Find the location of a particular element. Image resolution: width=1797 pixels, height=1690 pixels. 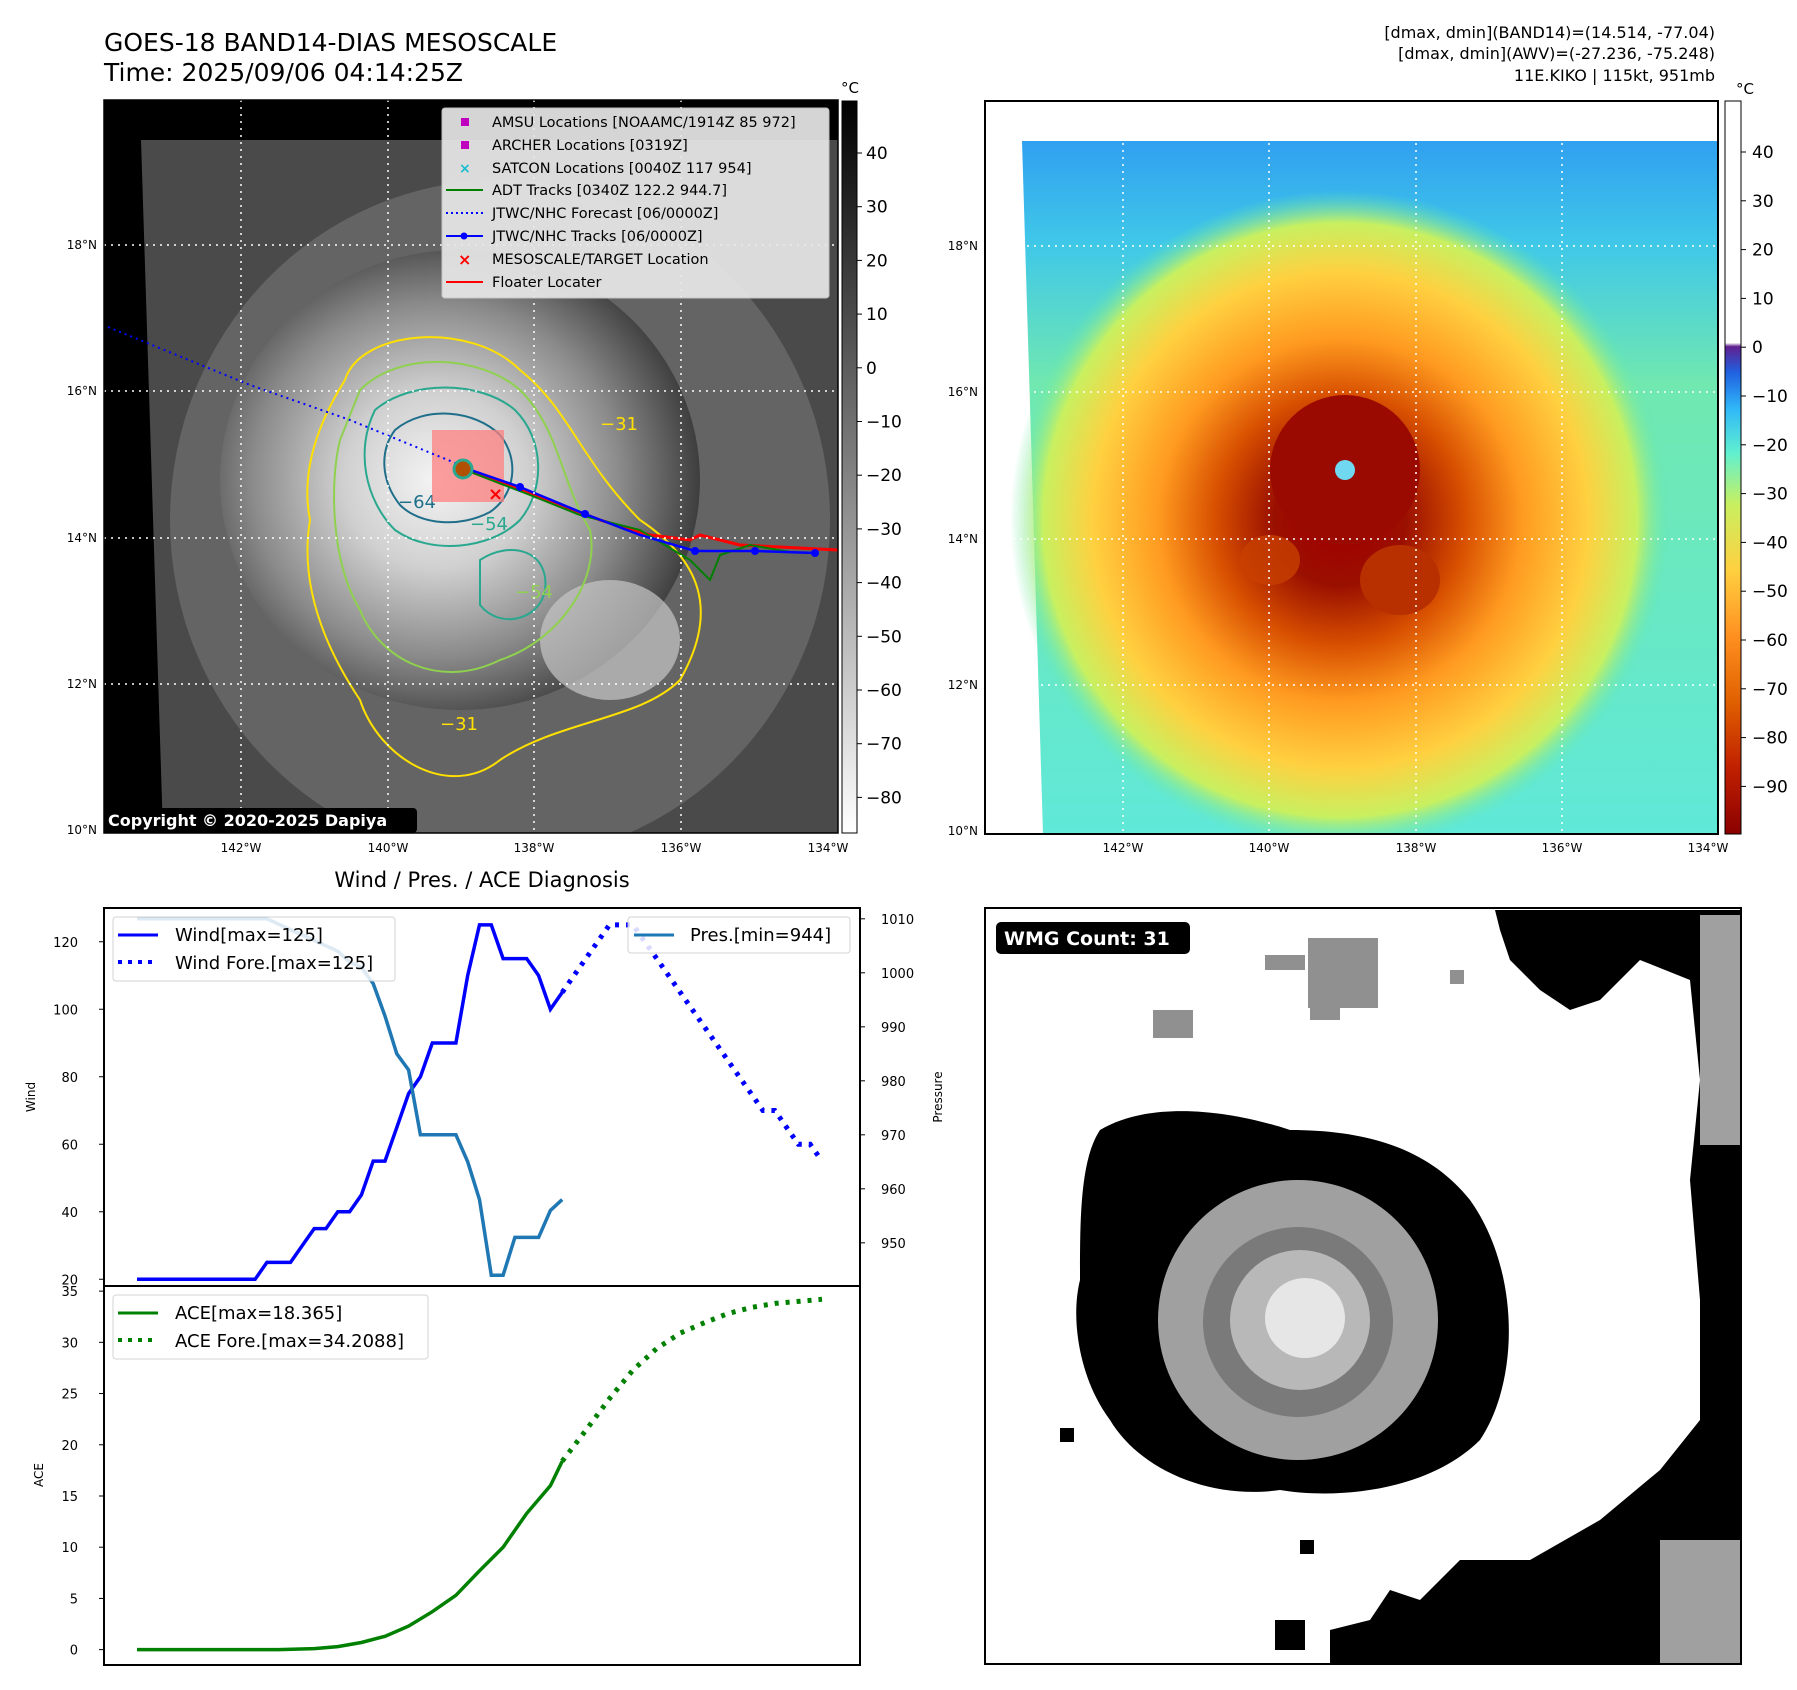

bw-lat-tick: 14°N is located at coordinates (82, 538).